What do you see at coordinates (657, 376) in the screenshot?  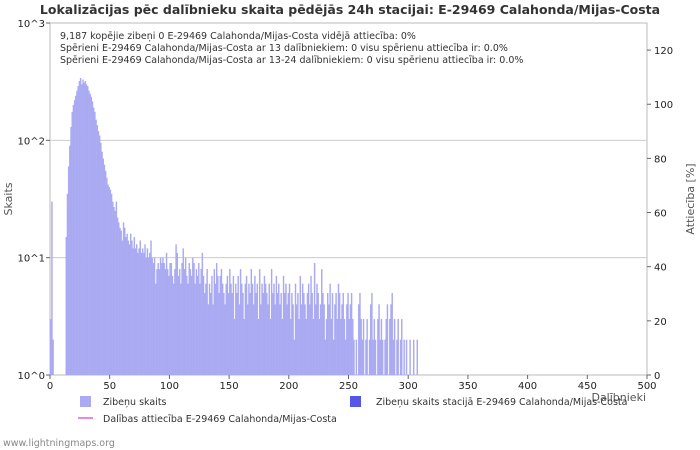 I see `y2-tick-label: 0` at bounding box center [657, 376].